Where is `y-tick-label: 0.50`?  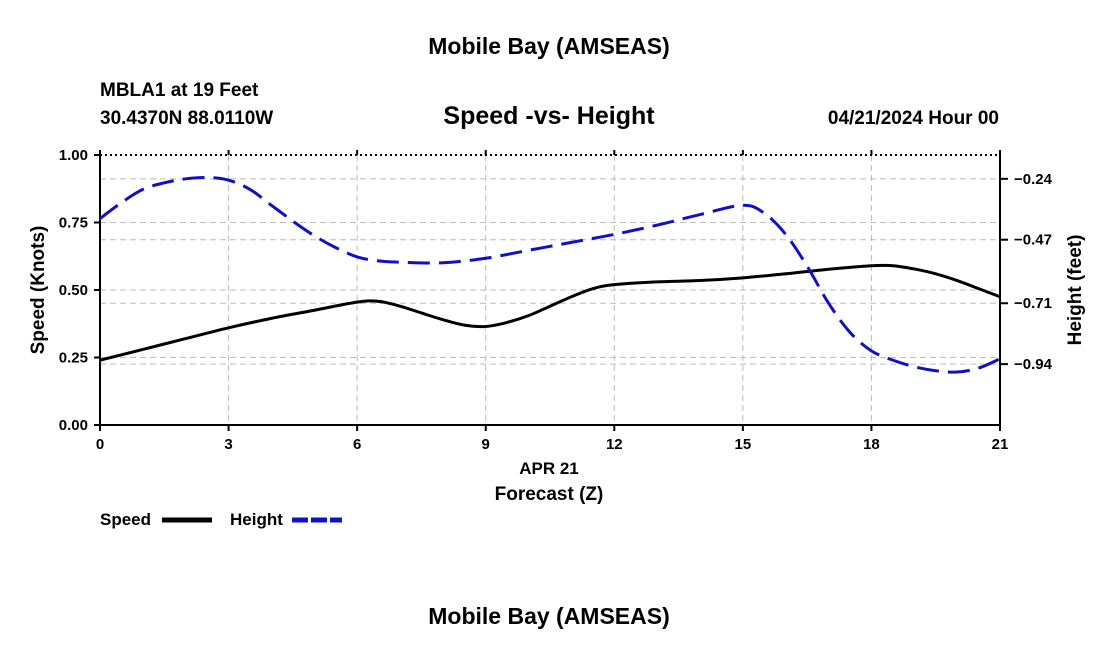
y-tick-label: 0.50 is located at coordinates (73, 290).